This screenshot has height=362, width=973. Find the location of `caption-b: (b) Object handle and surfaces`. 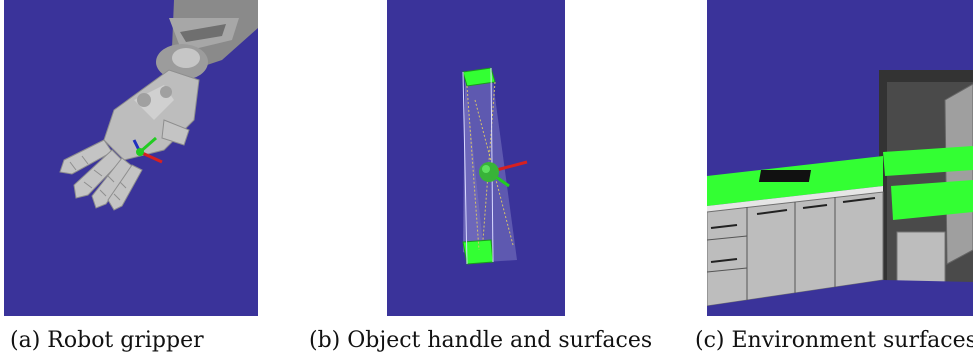

caption-b: (b) Object handle and surfaces is located at coordinates (480, 340).